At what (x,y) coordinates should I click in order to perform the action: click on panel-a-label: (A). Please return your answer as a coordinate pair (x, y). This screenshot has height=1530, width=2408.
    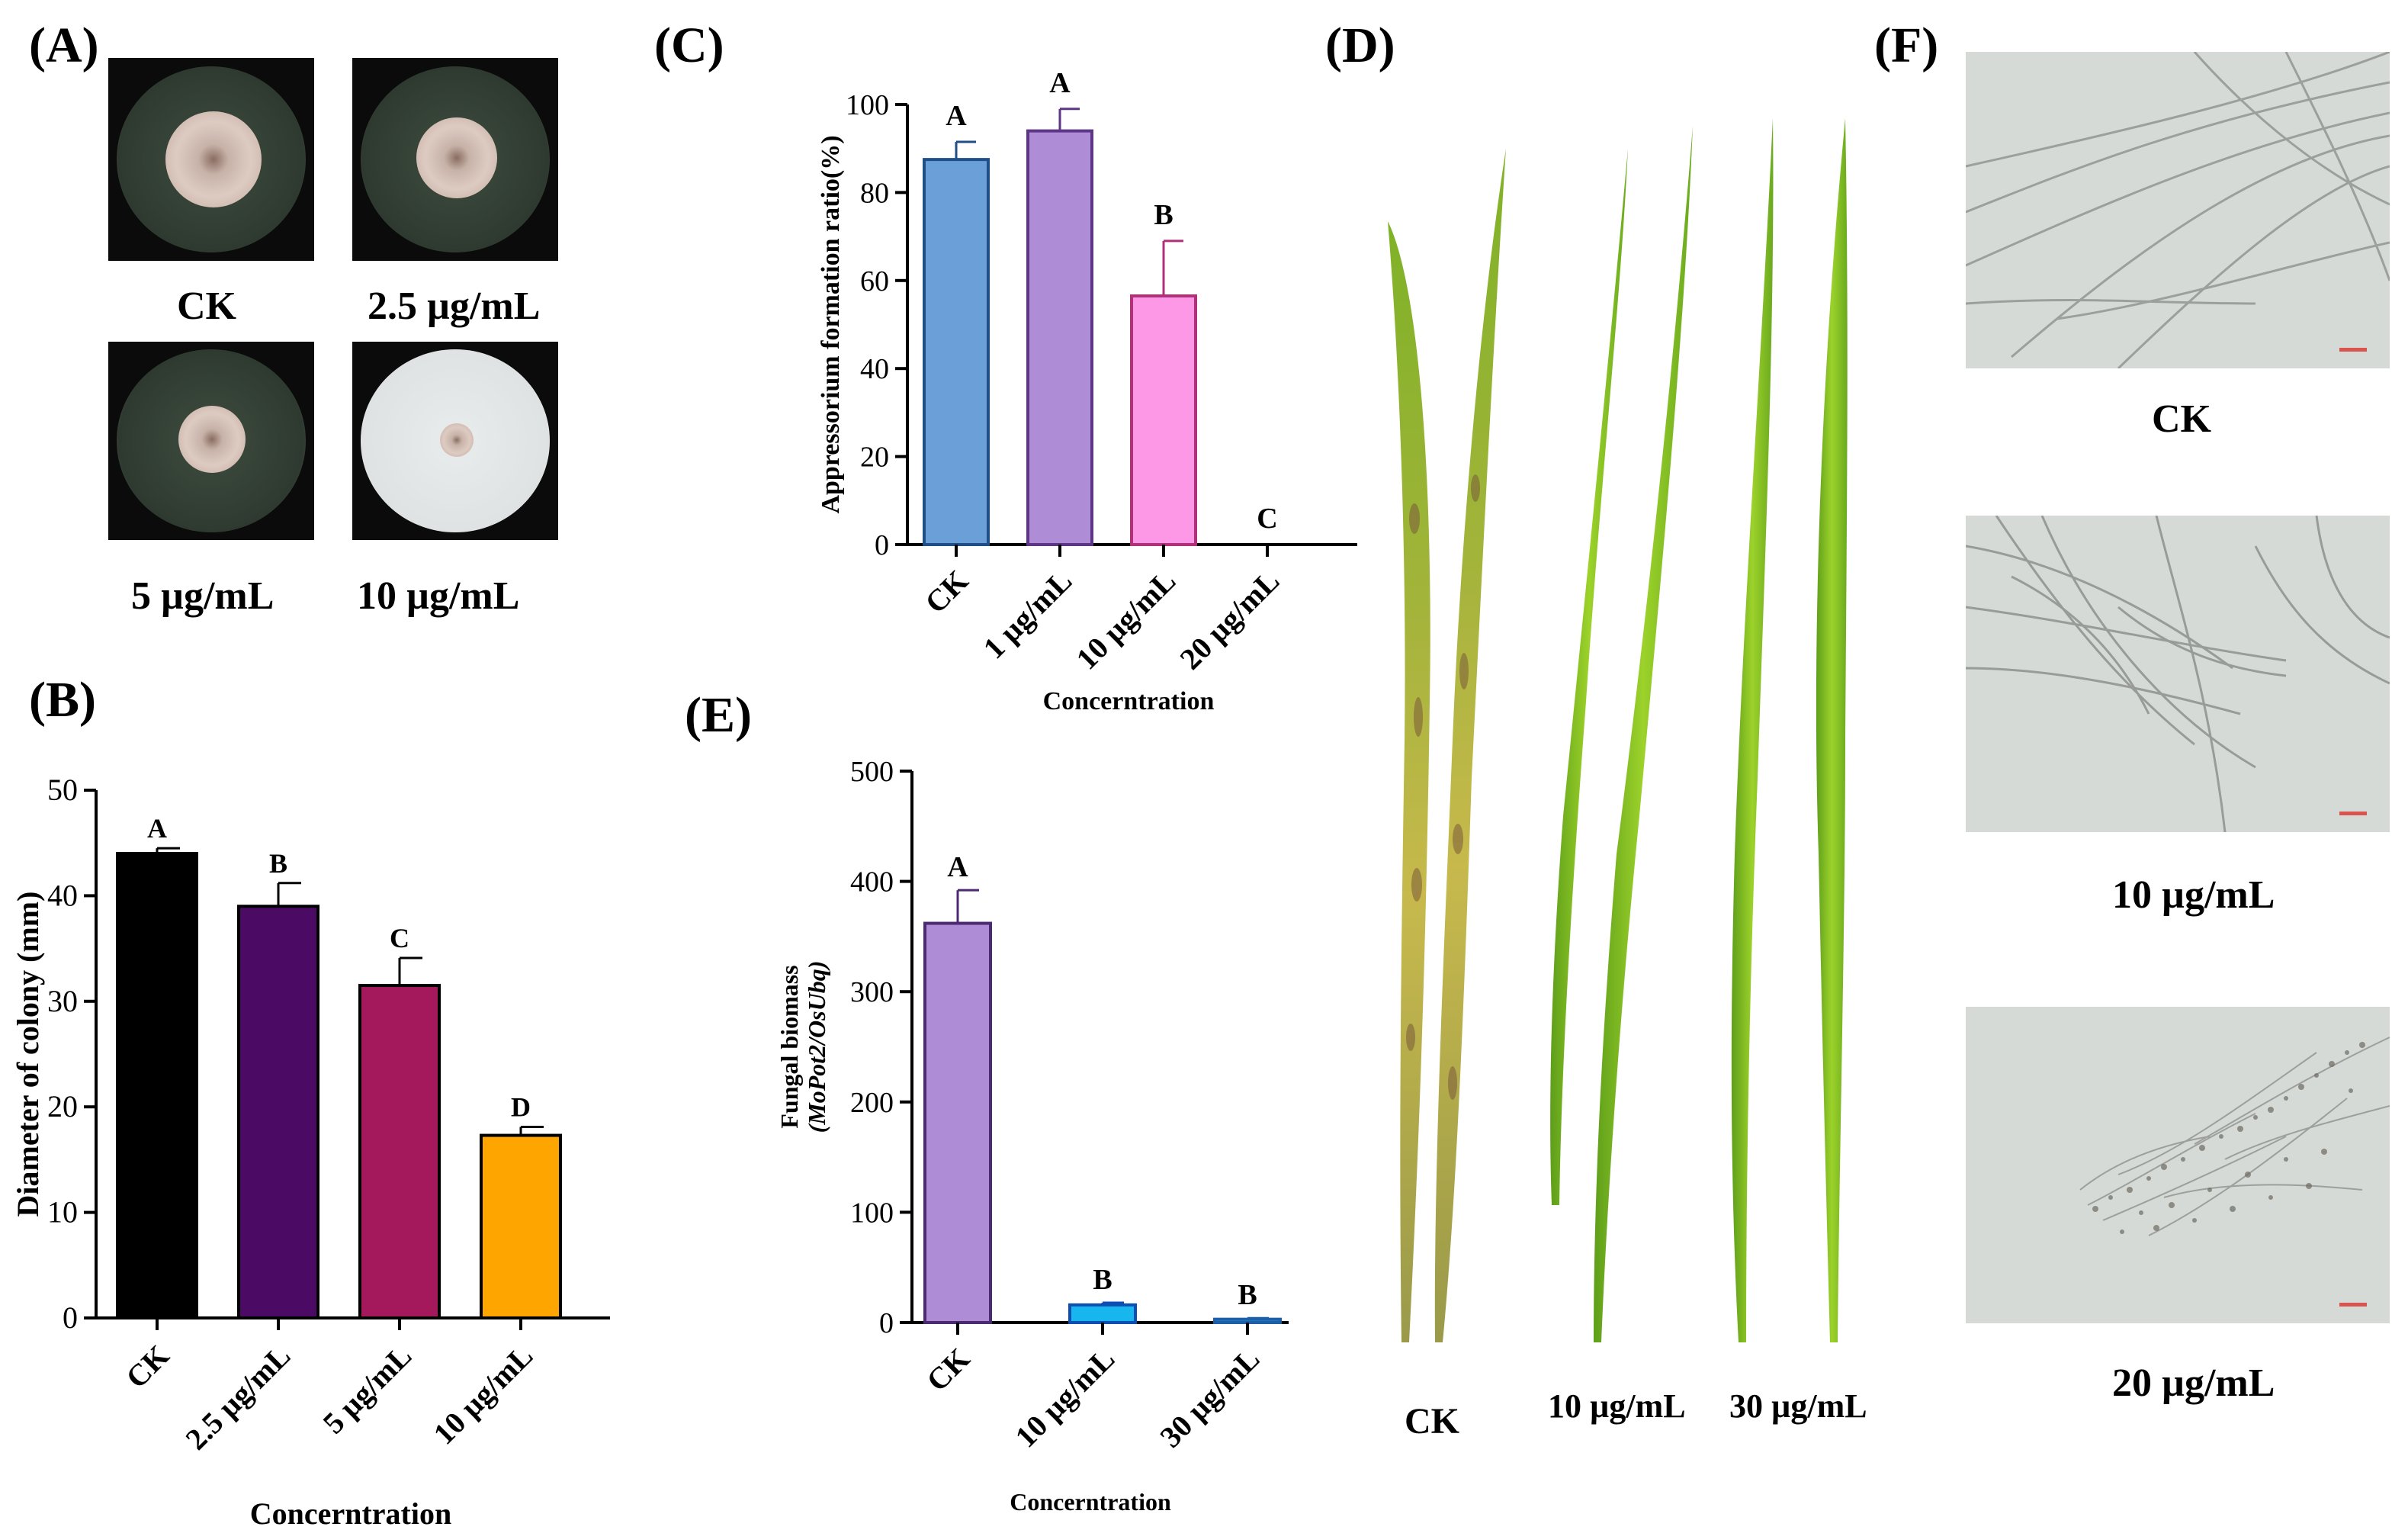
    Looking at the image, I should click on (64, 45).